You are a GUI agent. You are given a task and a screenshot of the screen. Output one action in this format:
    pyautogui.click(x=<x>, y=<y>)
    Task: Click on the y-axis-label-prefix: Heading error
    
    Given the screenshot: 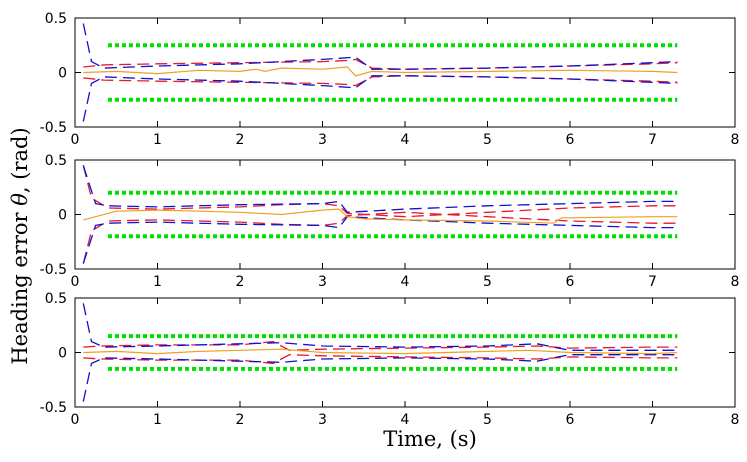 What is the action you would take?
    pyautogui.click(x=20, y=285)
    